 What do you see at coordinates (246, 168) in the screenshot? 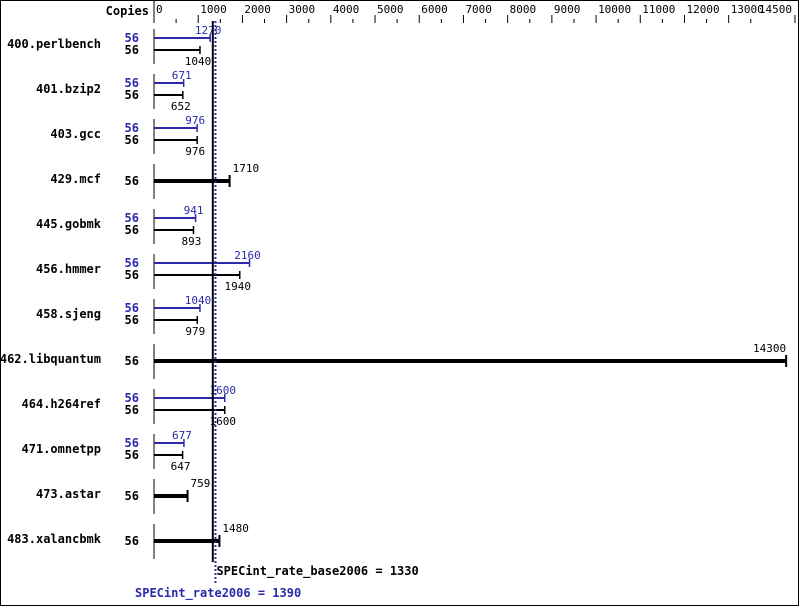
I see `base-value-label: 1710` at bounding box center [246, 168].